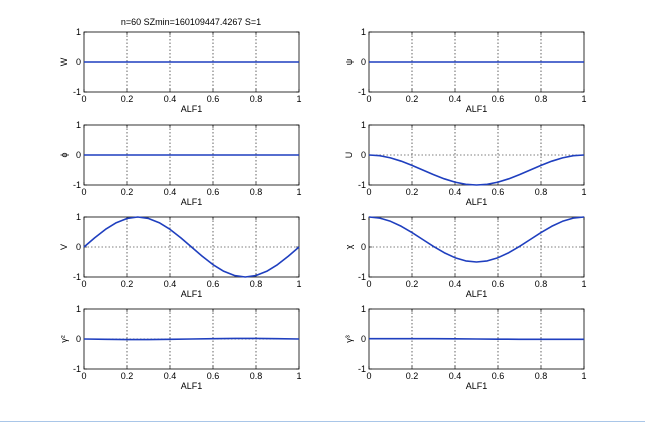  What do you see at coordinates (64, 61) in the screenshot?
I see `y-axis-label: W` at bounding box center [64, 61].